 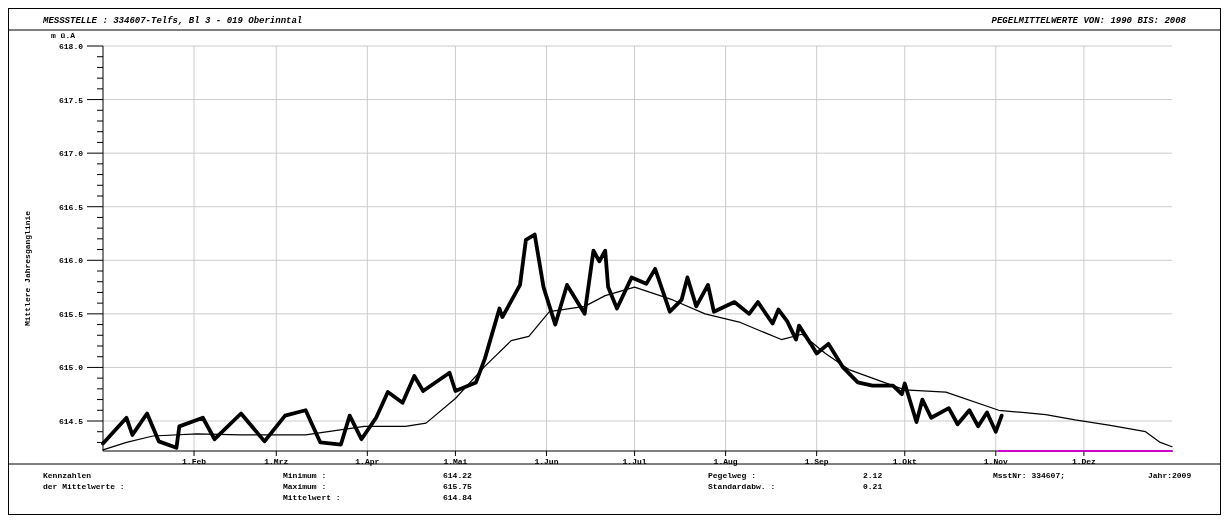 I want to click on y-tick-label: 616.0, so click(x=71, y=261).